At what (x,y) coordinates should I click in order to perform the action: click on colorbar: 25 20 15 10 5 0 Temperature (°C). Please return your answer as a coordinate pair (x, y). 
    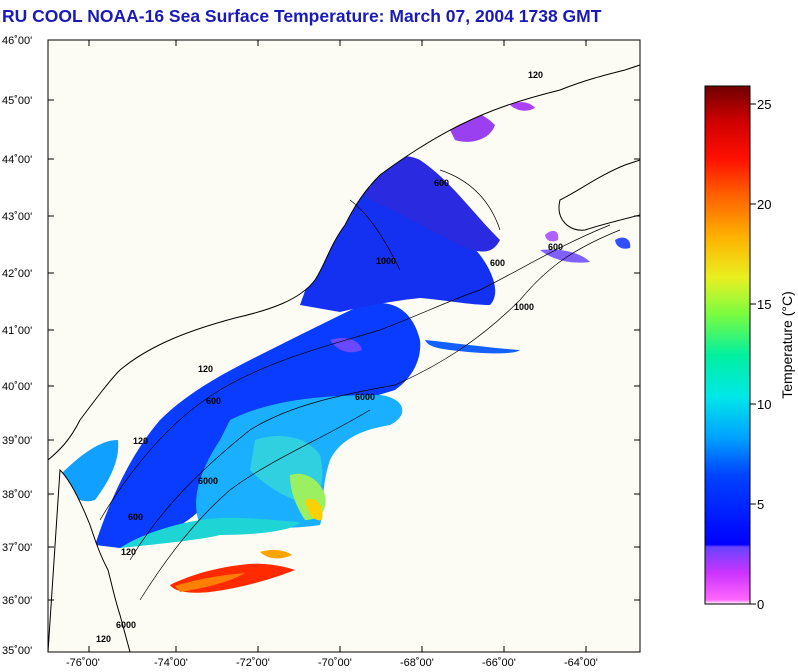
    Looking at the image, I should click on (749, 348).